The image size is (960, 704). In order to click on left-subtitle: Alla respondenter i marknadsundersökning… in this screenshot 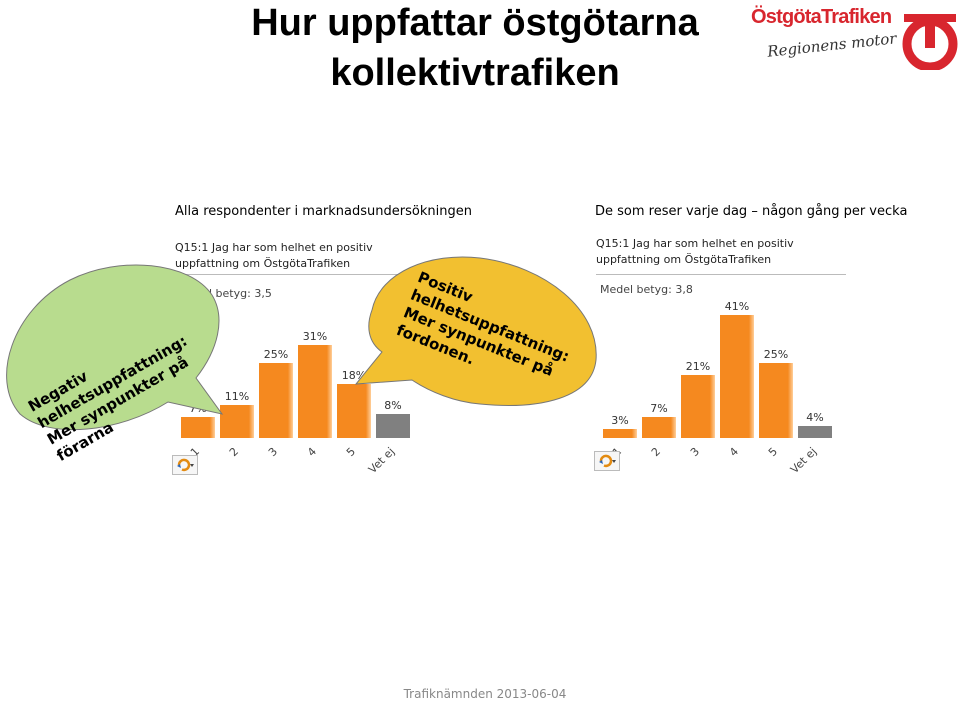, I will do `click(323, 211)`.